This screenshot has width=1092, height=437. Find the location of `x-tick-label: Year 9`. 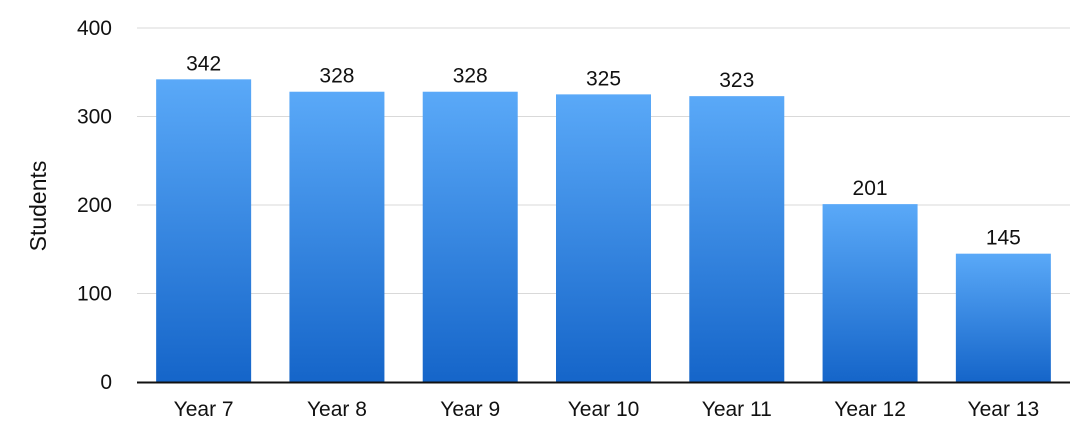

x-tick-label: Year 9 is located at coordinates (470, 409).